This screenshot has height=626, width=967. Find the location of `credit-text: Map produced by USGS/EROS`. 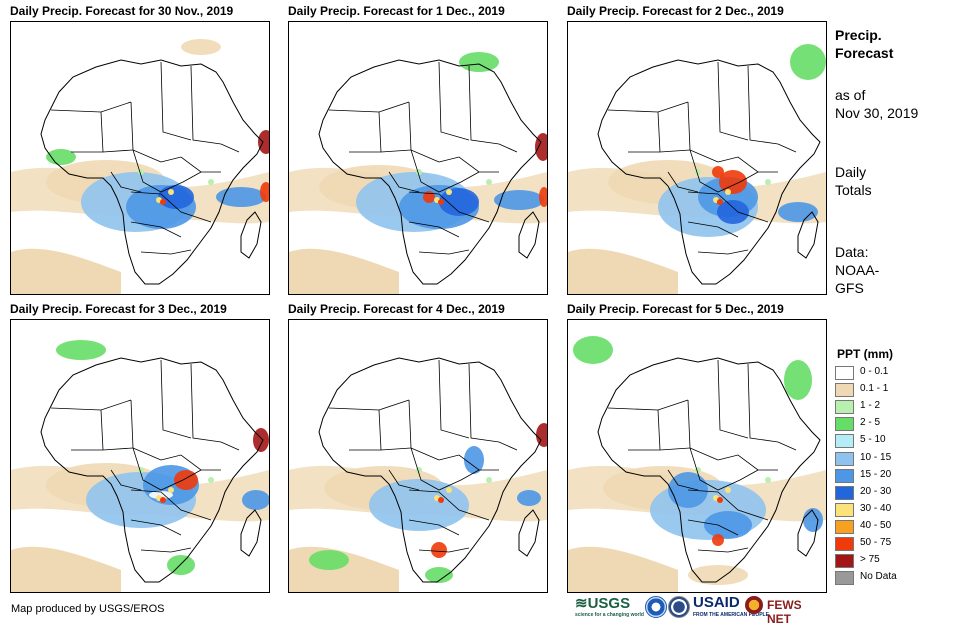

credit-text: Map produced by USGS/EROS is located at coordinates (88, 609).